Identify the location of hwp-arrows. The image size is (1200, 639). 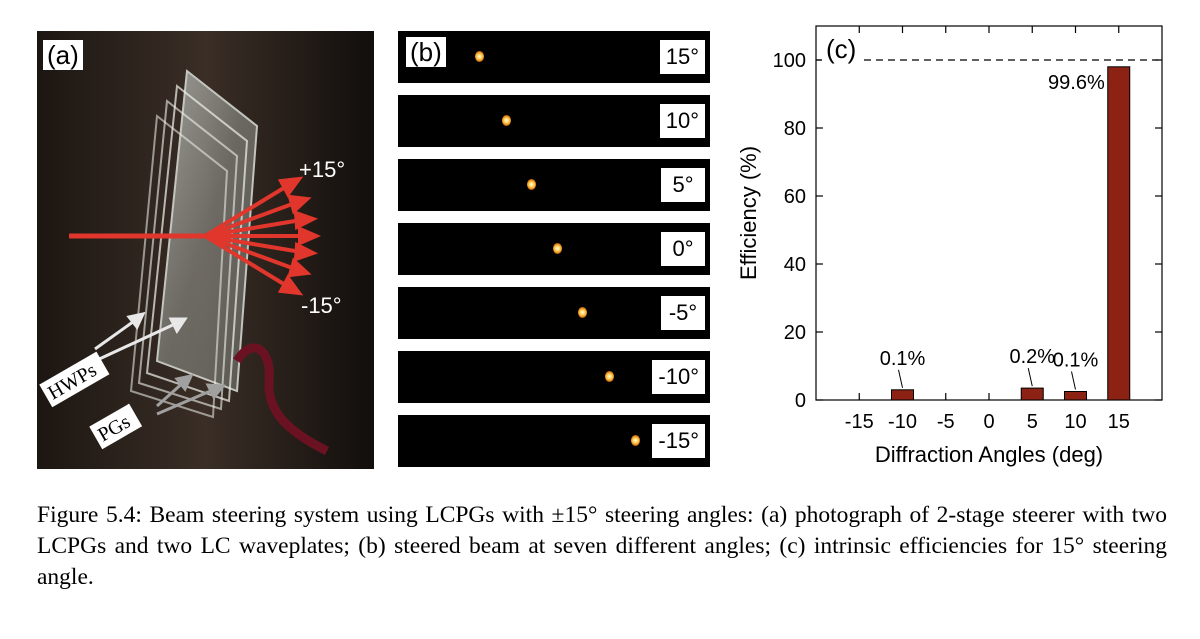
(141, 337).